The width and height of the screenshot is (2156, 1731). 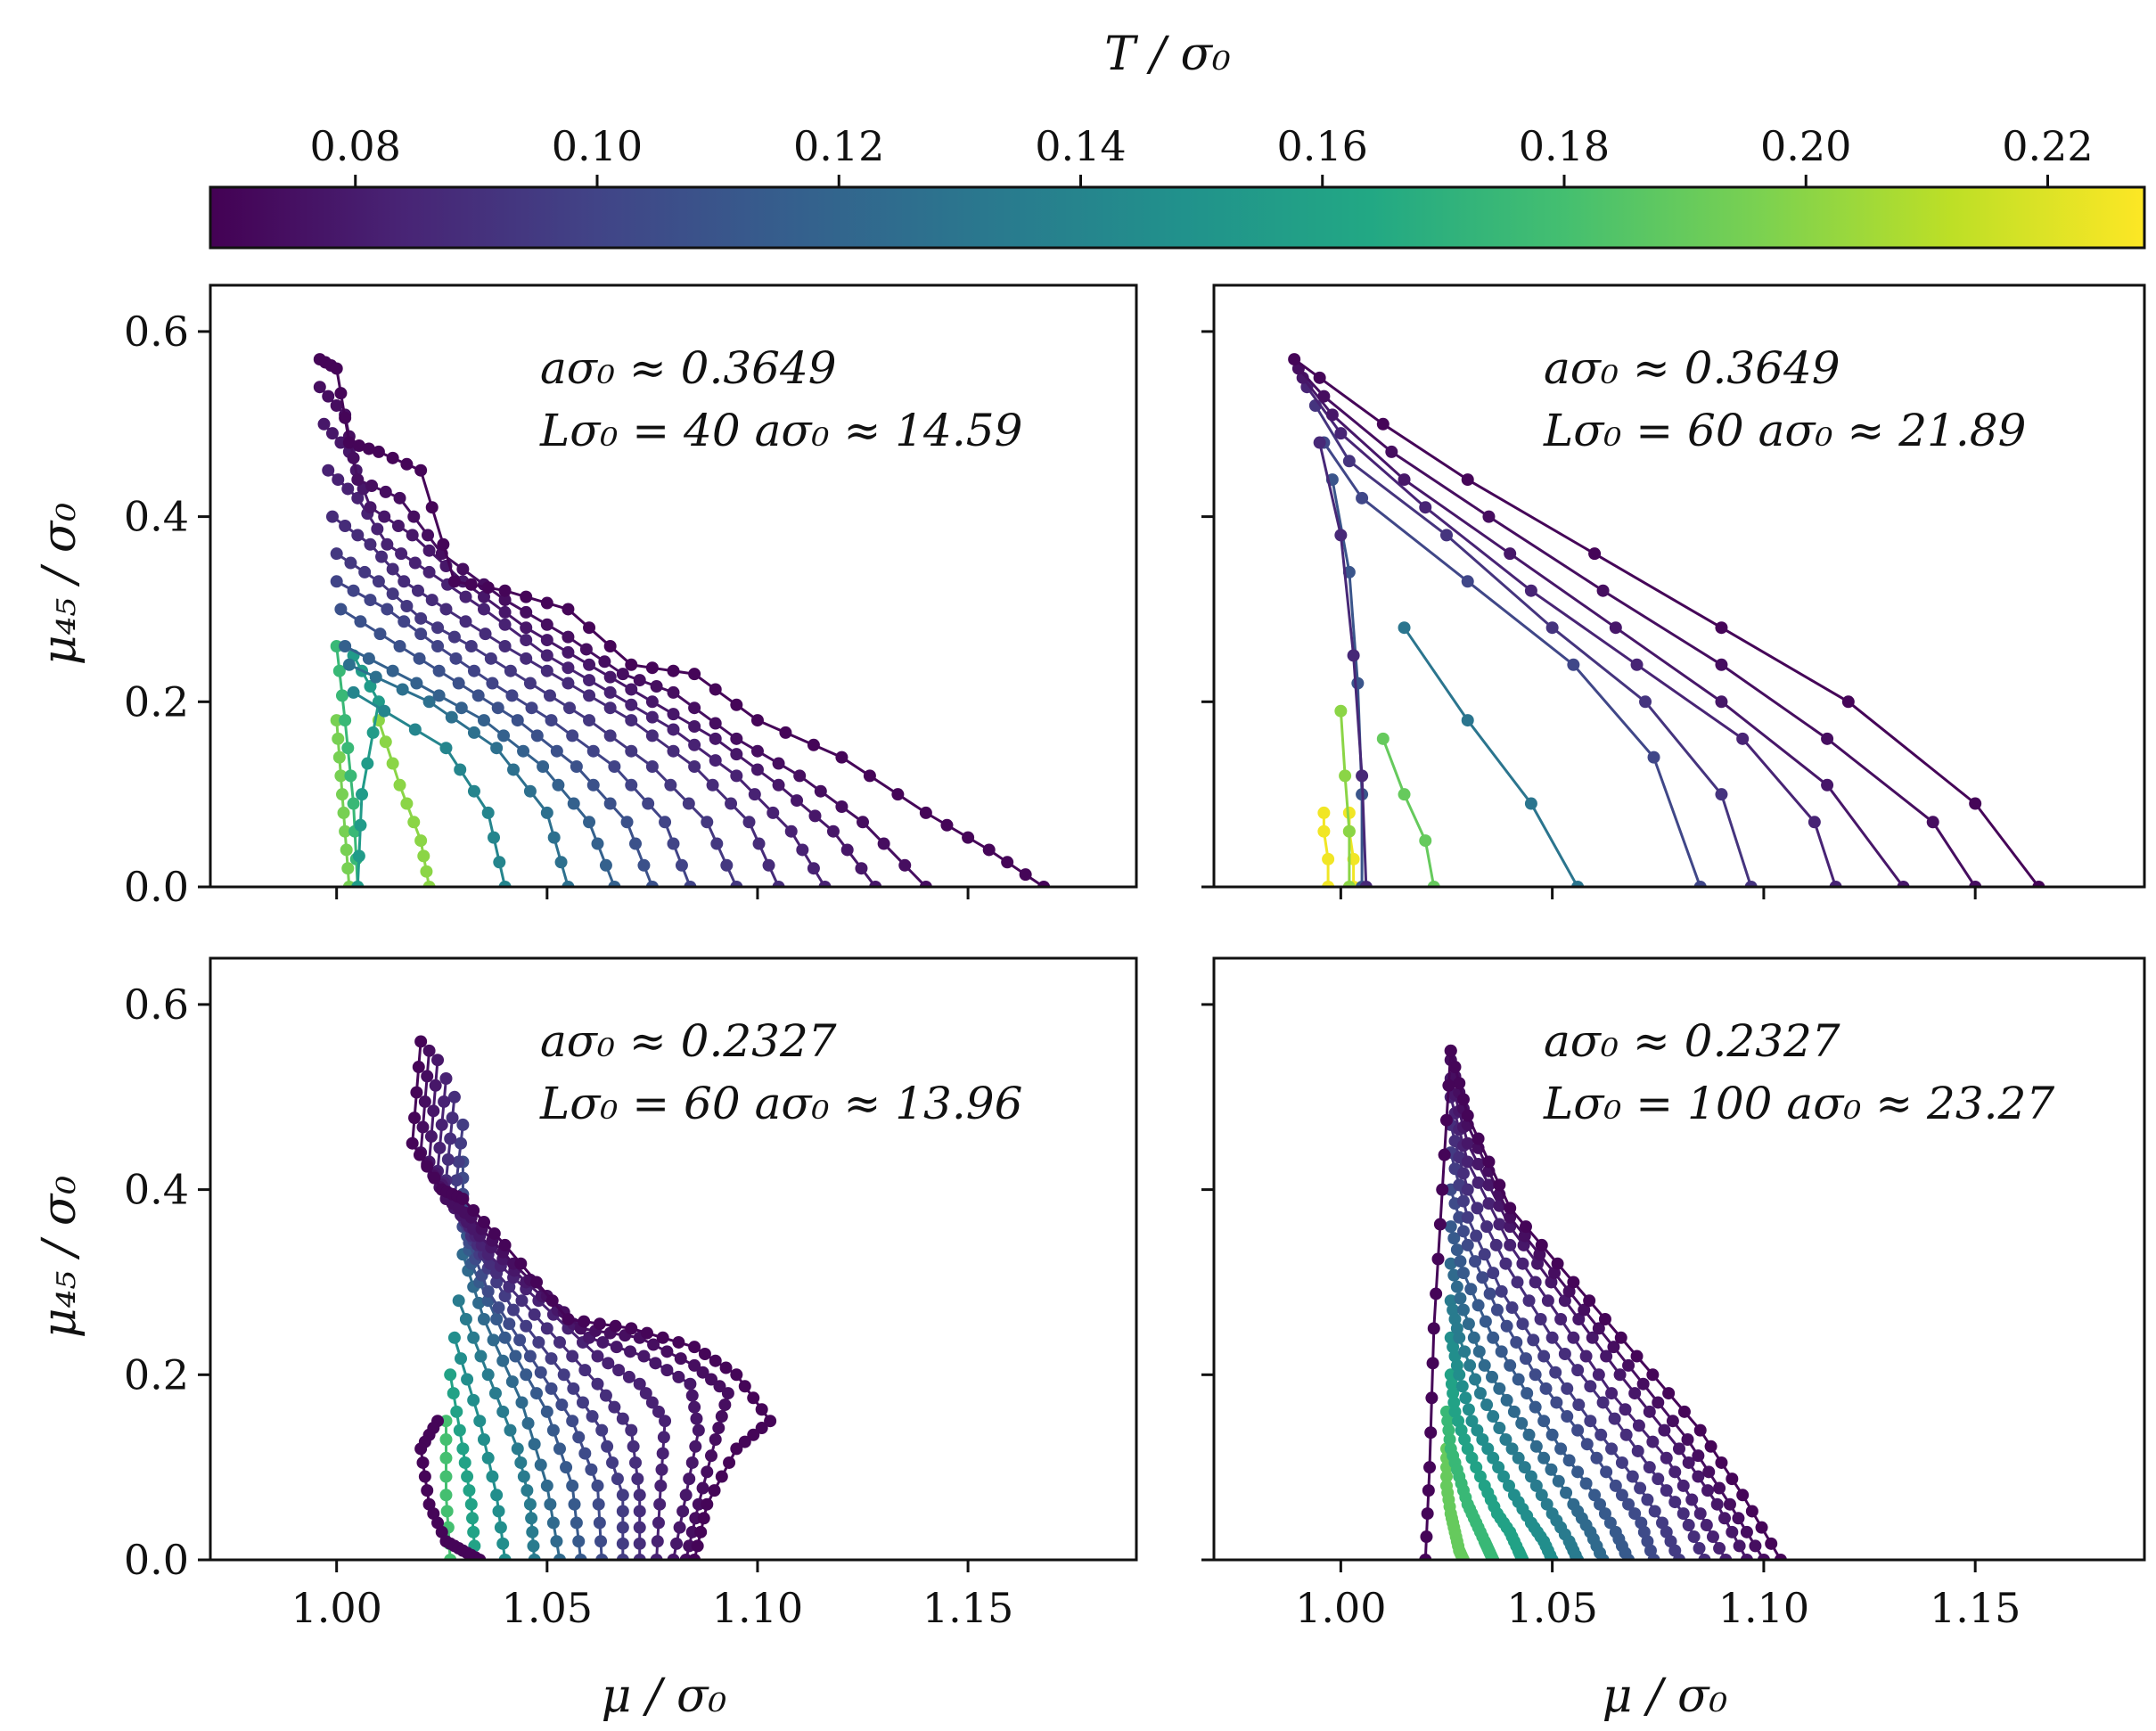 What do you see at coordinates (157, 1004) in the screenshot?
I see `y-tick-label: 0.6` at bounding box center [157, 1004].